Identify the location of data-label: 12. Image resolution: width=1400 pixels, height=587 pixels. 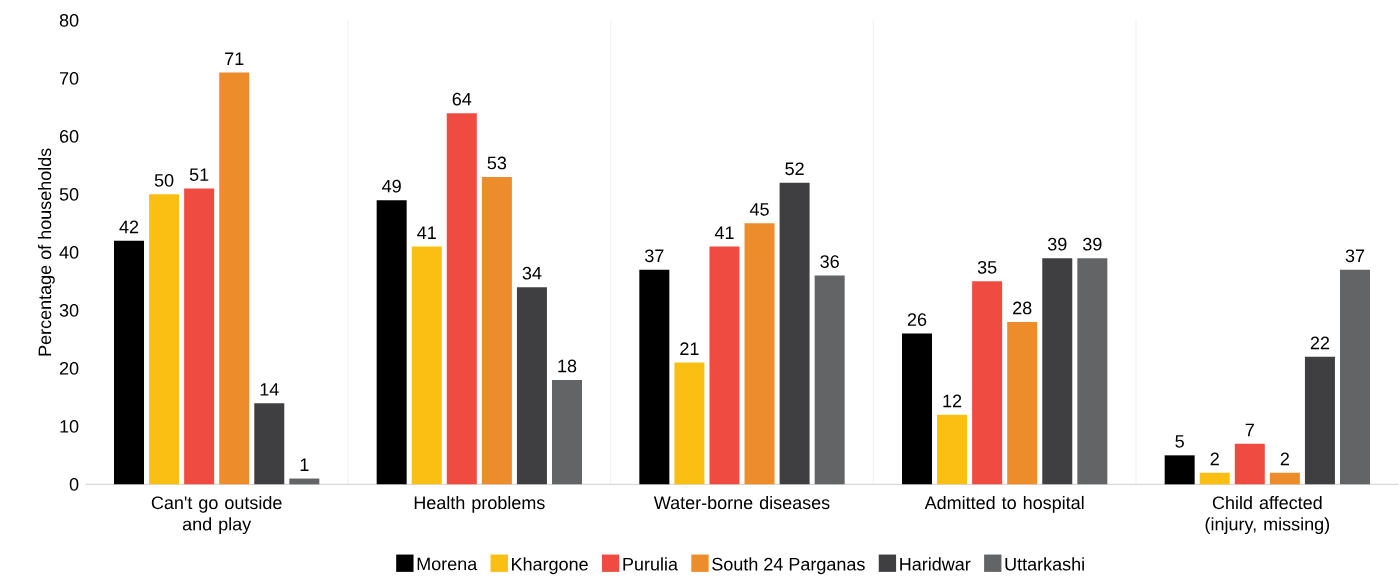
(952, 401).